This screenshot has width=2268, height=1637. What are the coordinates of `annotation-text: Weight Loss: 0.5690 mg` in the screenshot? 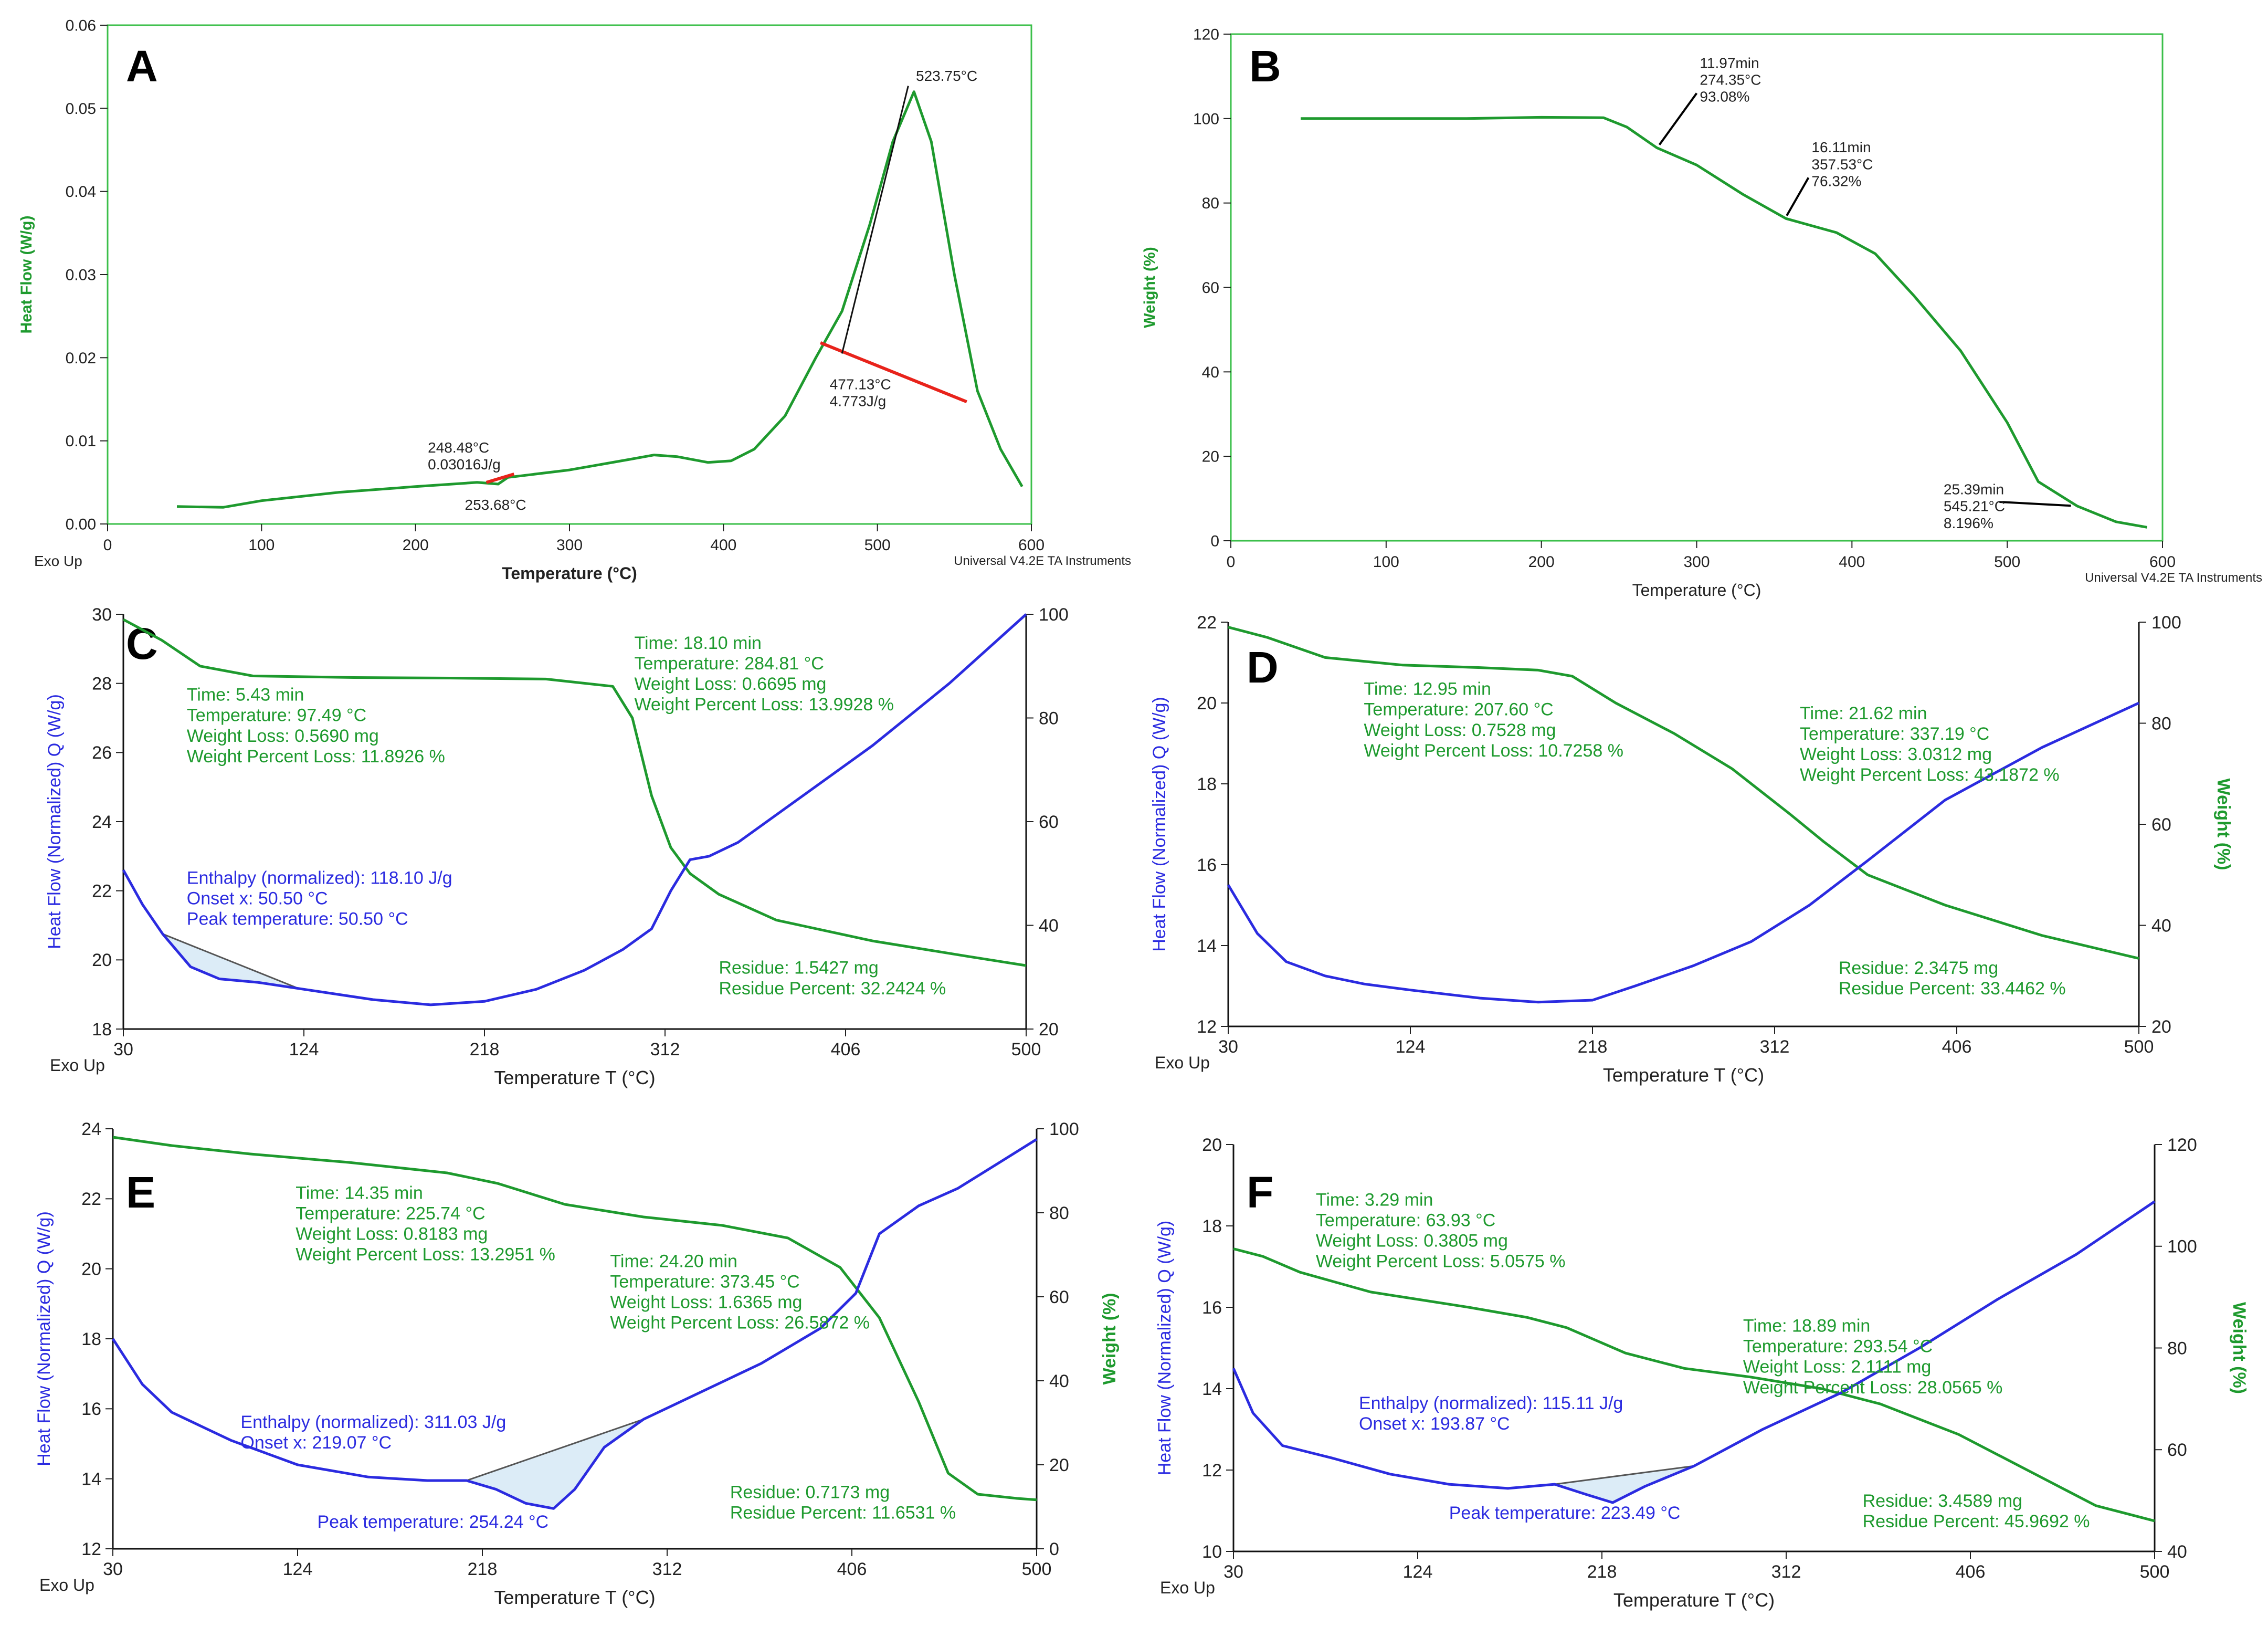 It's located at (283, 736).